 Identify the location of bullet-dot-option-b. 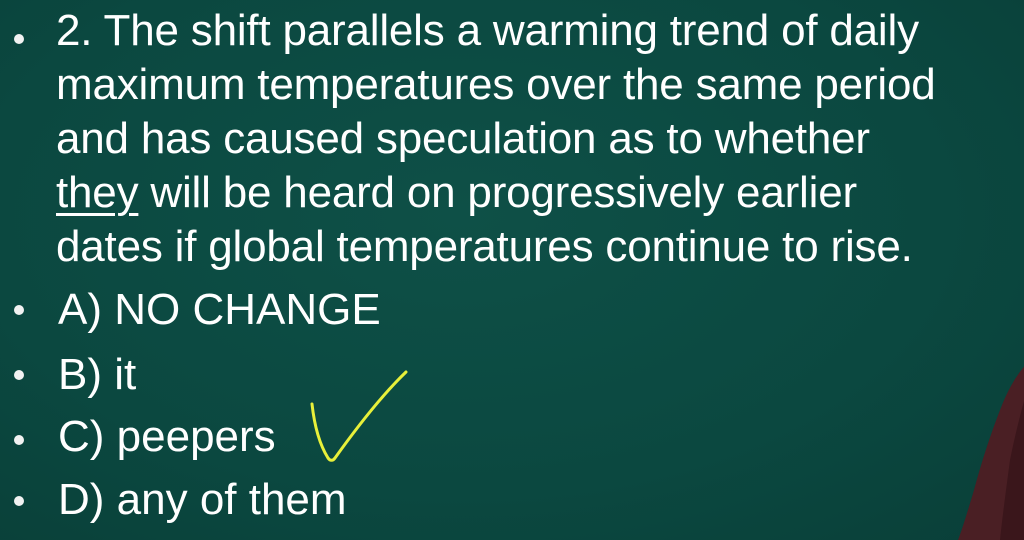
(19, 375).